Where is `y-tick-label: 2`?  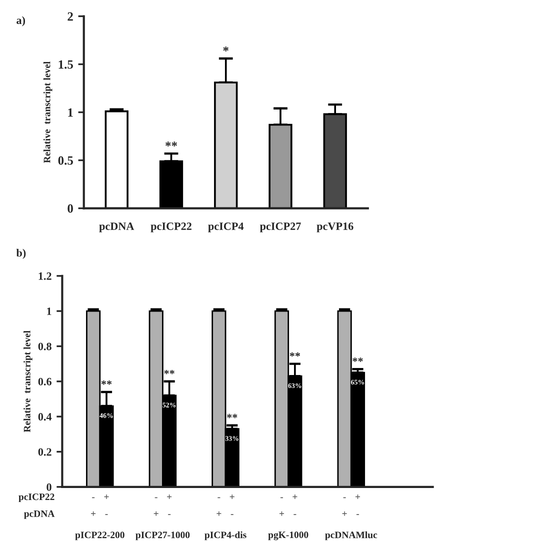
y-tick-label: 2 is located at coordinates (70, 16).